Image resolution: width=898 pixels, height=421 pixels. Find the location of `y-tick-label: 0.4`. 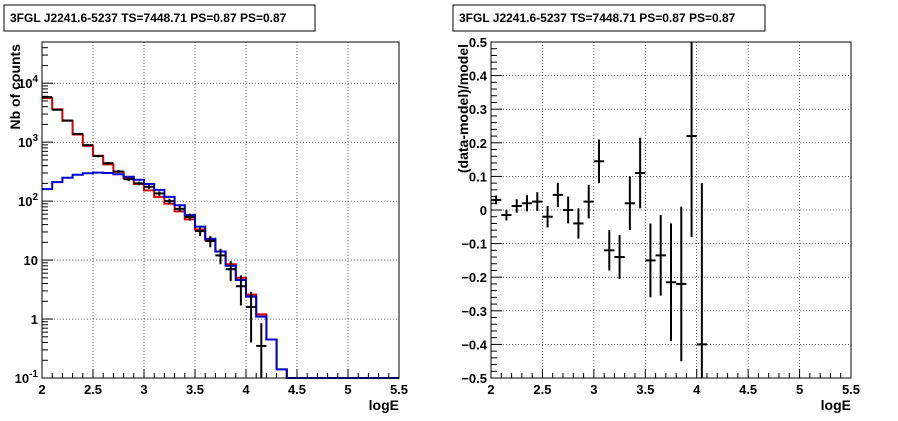

y-tick-label: 0.4 is located at coordinates (478, 76).